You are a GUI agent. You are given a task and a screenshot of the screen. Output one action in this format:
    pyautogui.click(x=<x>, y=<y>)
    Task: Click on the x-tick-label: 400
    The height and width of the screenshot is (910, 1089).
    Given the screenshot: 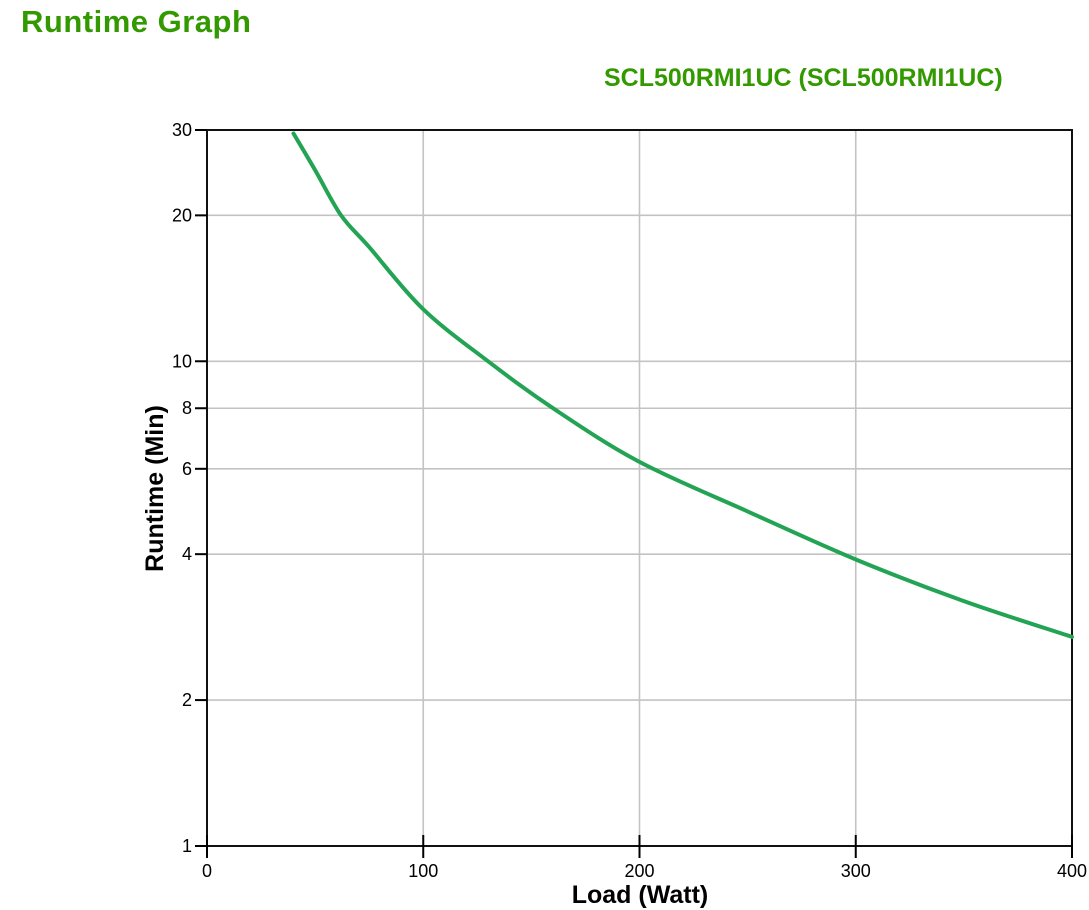 What is the action you would take?
    pyautogui.click(x=1072, y=871)
    